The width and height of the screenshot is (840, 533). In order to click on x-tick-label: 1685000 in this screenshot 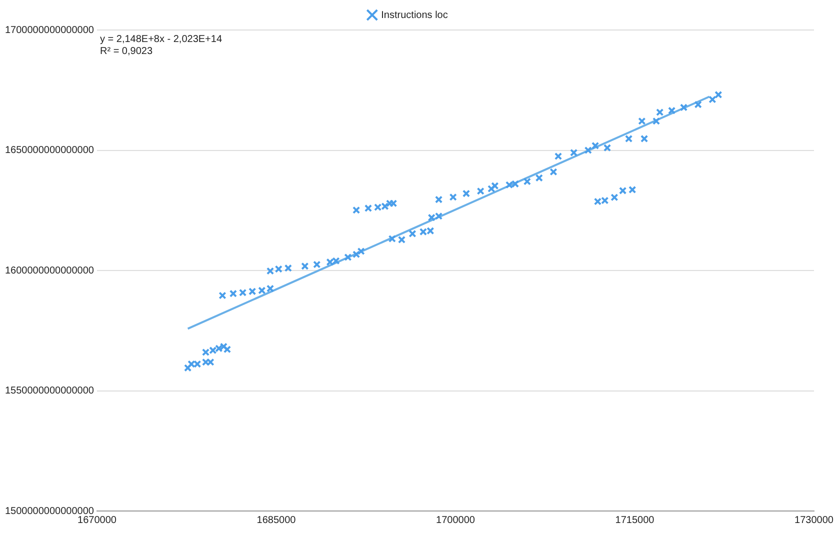, I will do `click(276, 520)`.